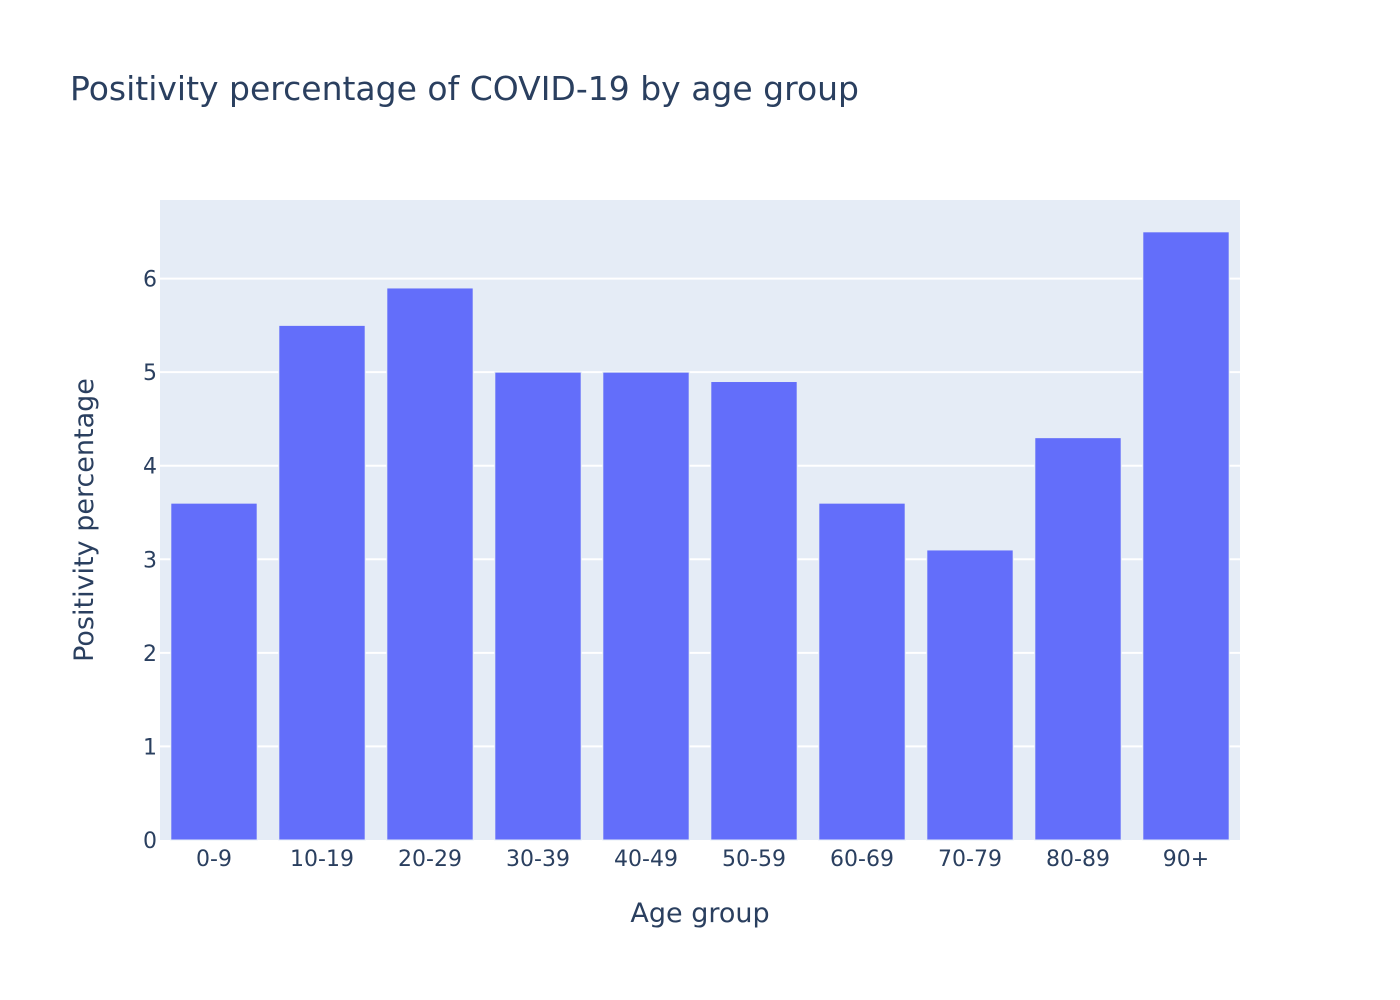 The height and width of the screenshot is (1000, 1400). What do you see at coordinates (150, 747) in the screenshot?
I see `y-tick-label: 1` at bounding box center [150, 747].